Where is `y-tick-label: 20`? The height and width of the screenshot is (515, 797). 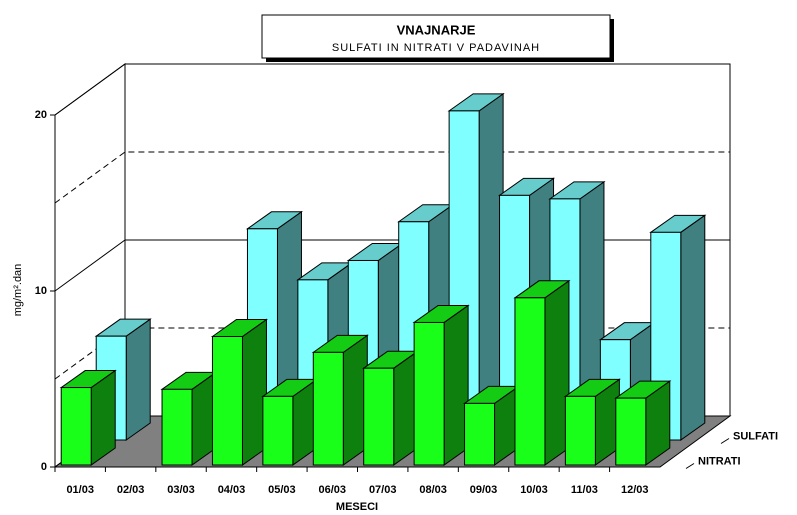 y-tick-label: 20 is located at coordinates (41, 115).